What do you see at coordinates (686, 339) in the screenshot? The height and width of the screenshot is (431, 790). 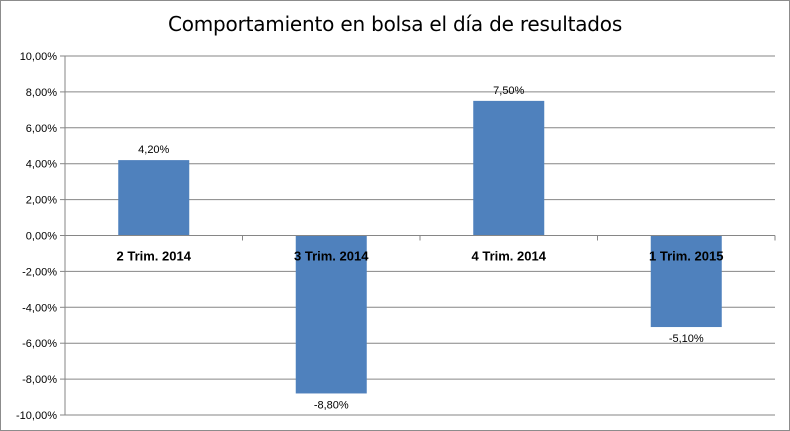 I see `data-label: -5,10%` at bounding box center [686, 339].